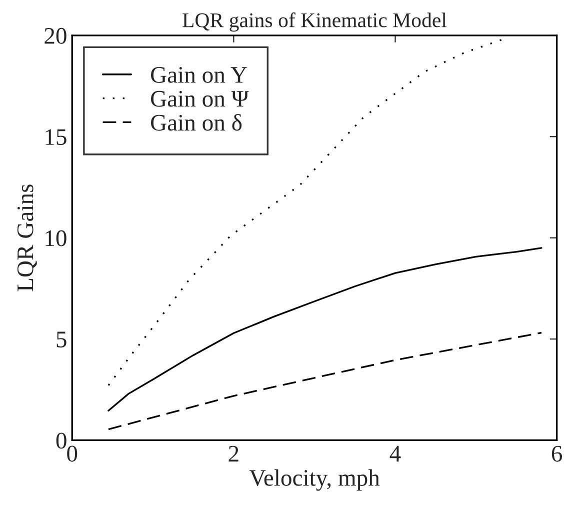 Image resolution: width=577 pixels, height=506 pixels. I want to click on y-tick-label: 5, so click(61, 340).